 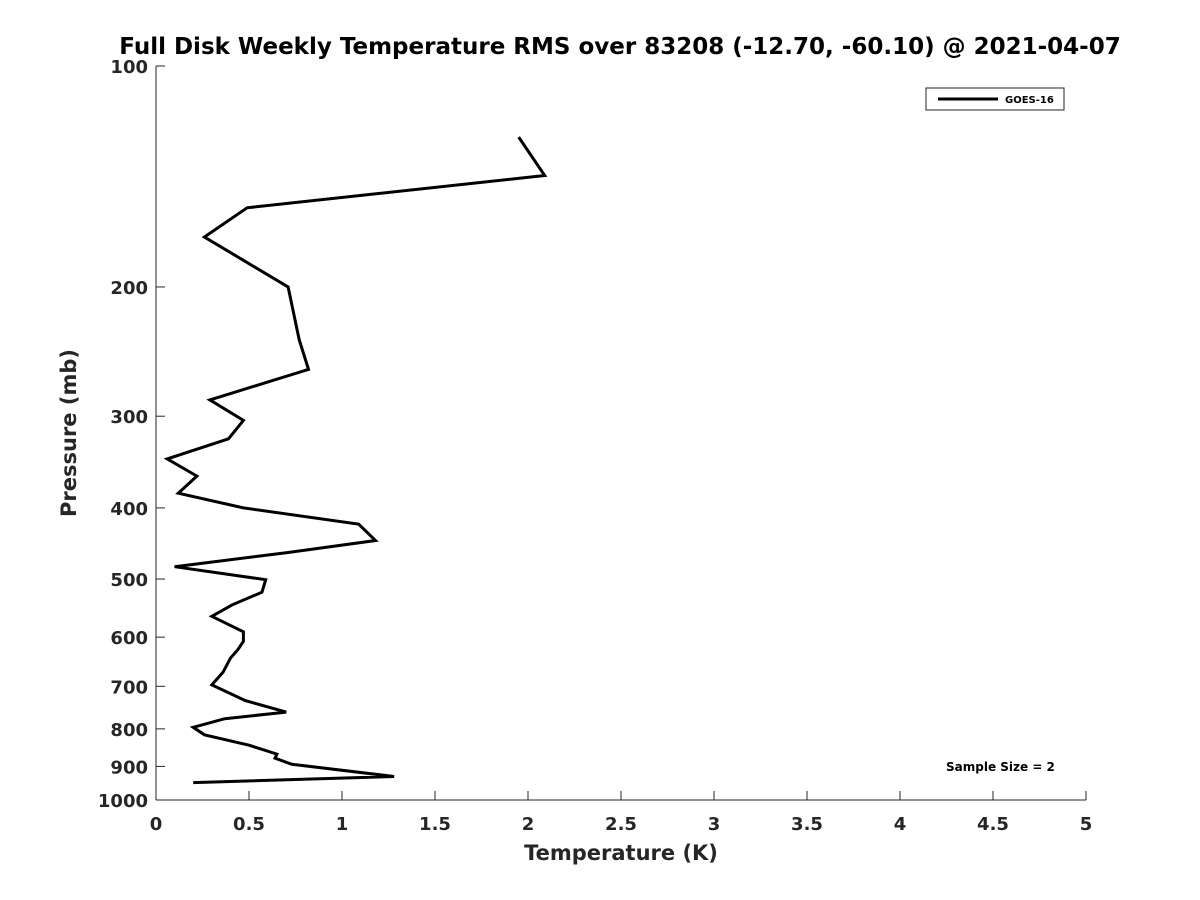 I want to click on x-tick-label: 0, so click(x=156, y=824).